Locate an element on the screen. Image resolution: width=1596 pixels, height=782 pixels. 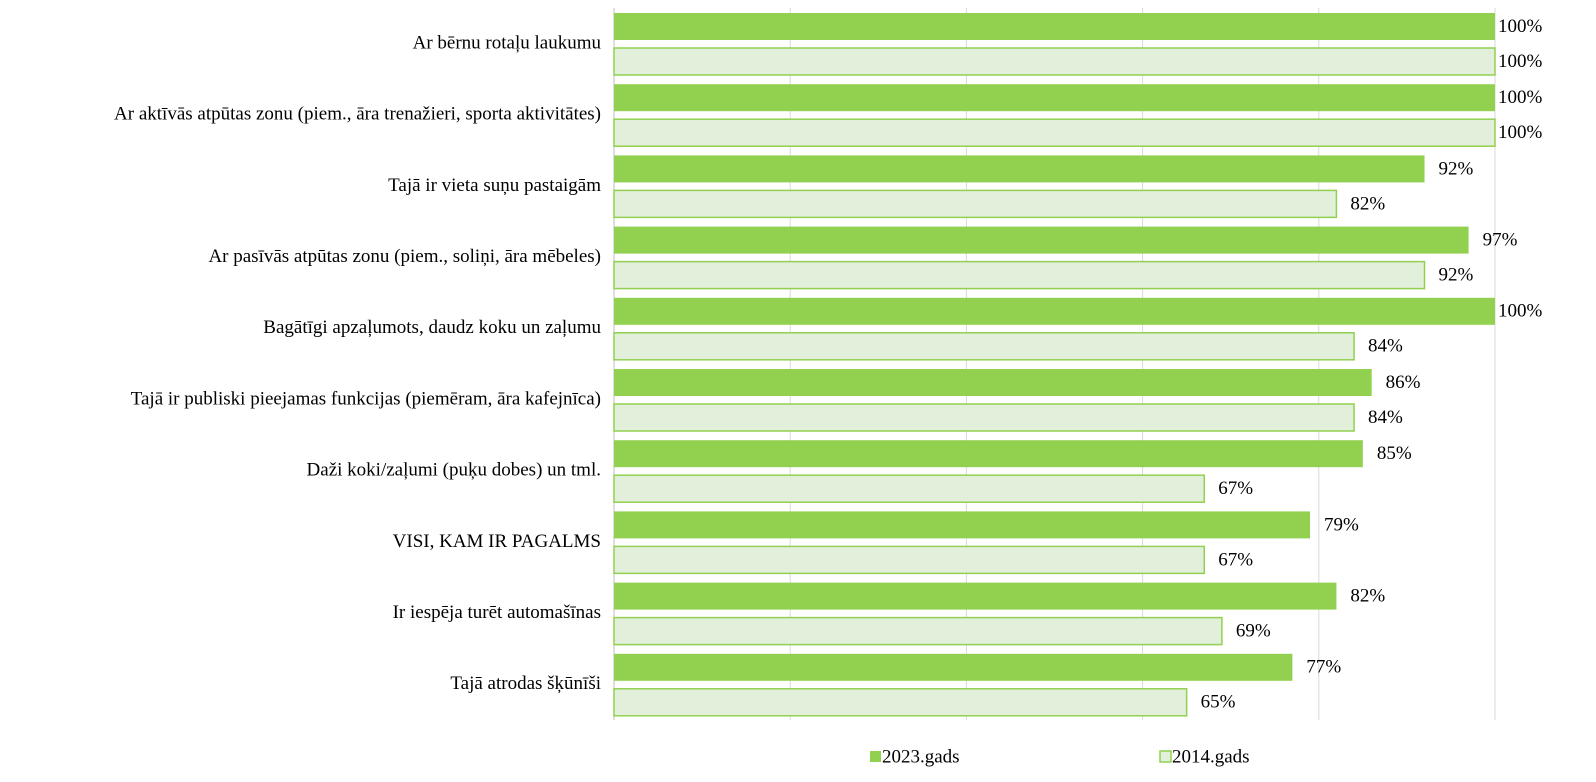
legend-label: 2014.gads is located at coordinates (1211, 756).